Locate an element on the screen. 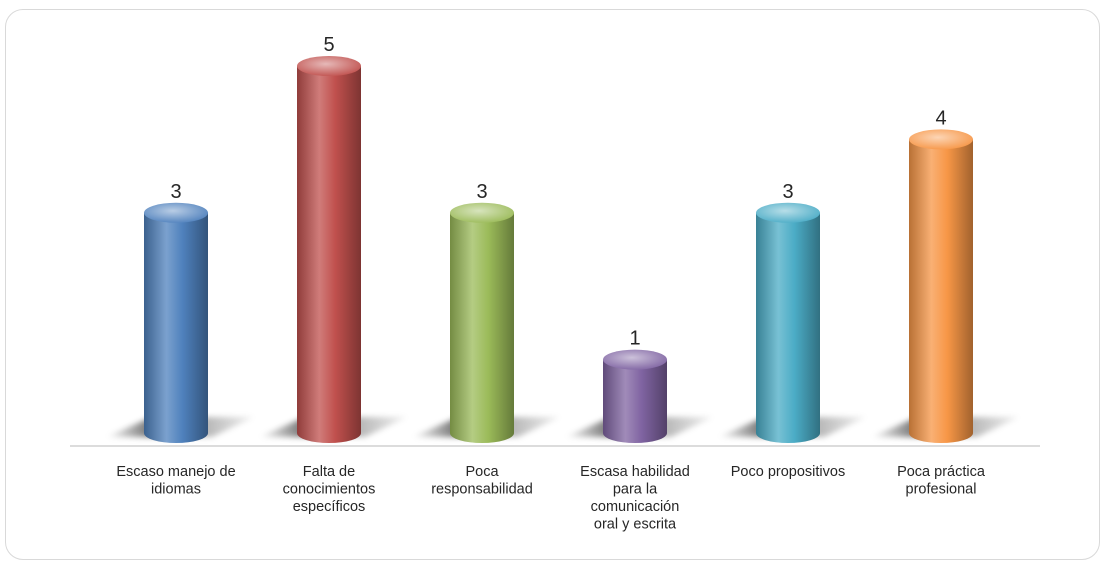 This screenshot has height=567, width=1107. category-label-2: Falta de conocimientos específicos is located at coordinates (329, 489).